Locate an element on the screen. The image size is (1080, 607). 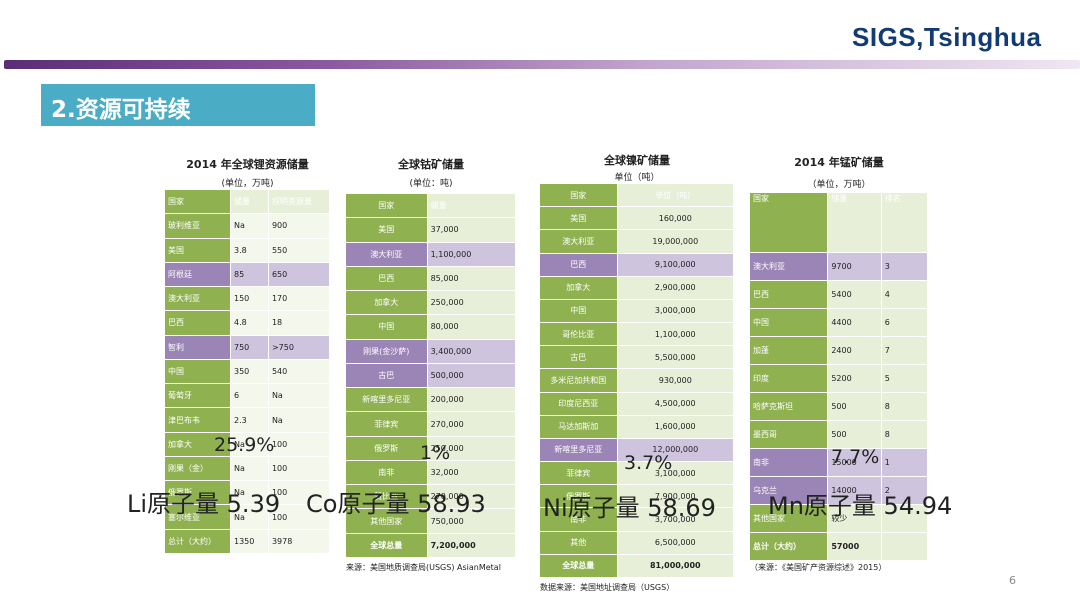
table-cell: 新喀里多尼亚 is located at coordinates (387, 400).